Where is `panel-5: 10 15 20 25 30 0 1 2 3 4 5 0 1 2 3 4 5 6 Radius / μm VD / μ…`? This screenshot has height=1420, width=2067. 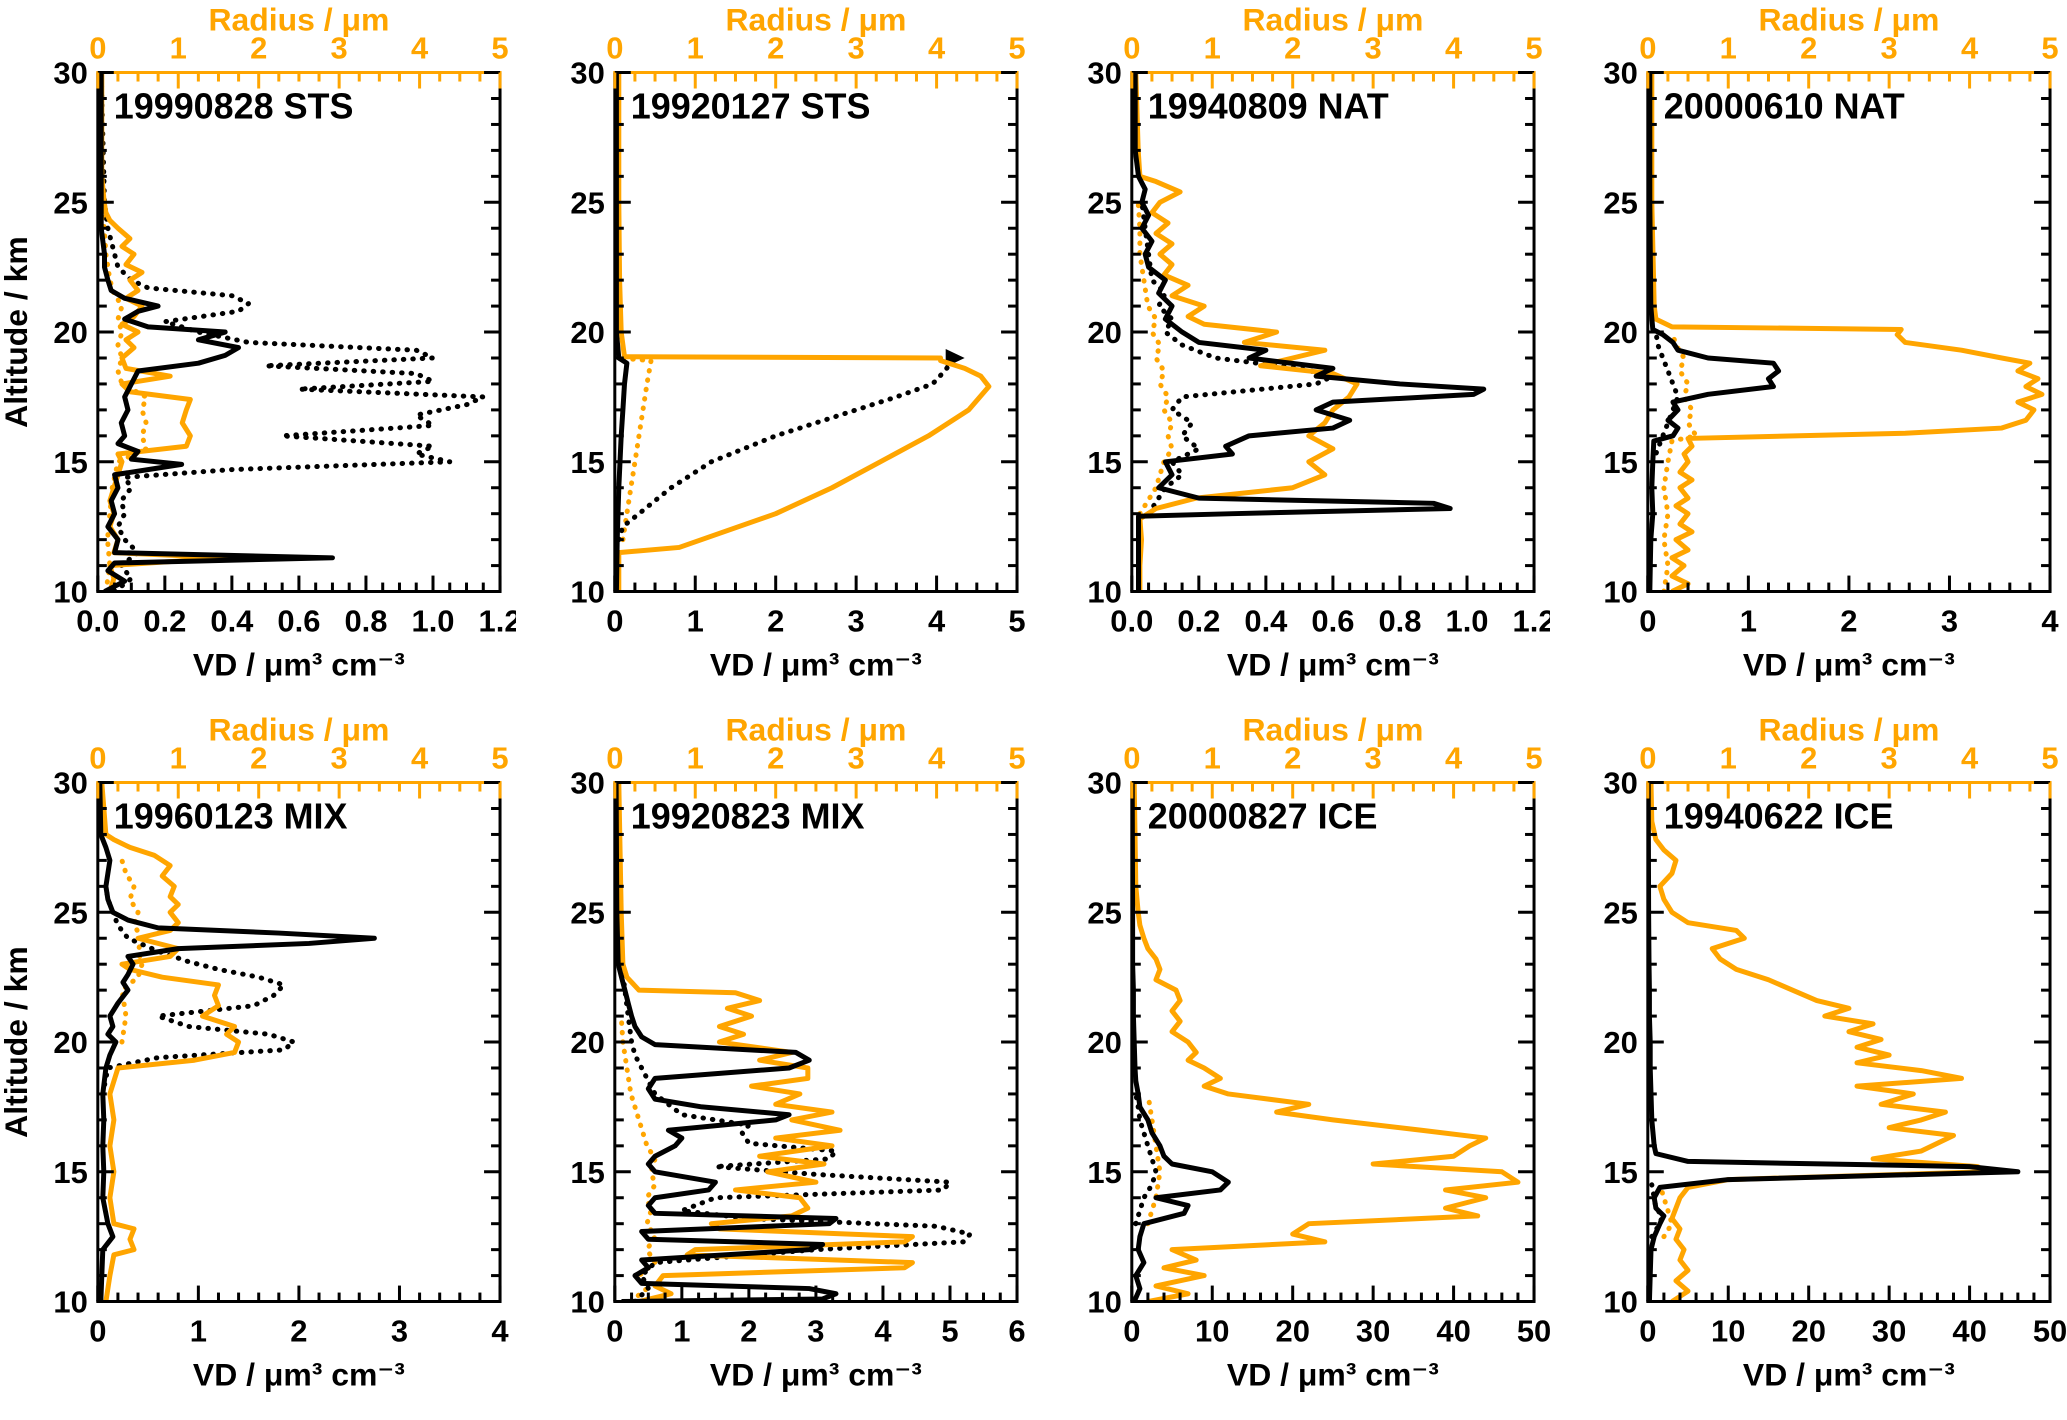 panel-5: 10 15 20 25 30 0 1 2 3 4 5 0 1 2 3 4 5 6 Radius / μm VD / μ… is located at coordinates (775, 1065).